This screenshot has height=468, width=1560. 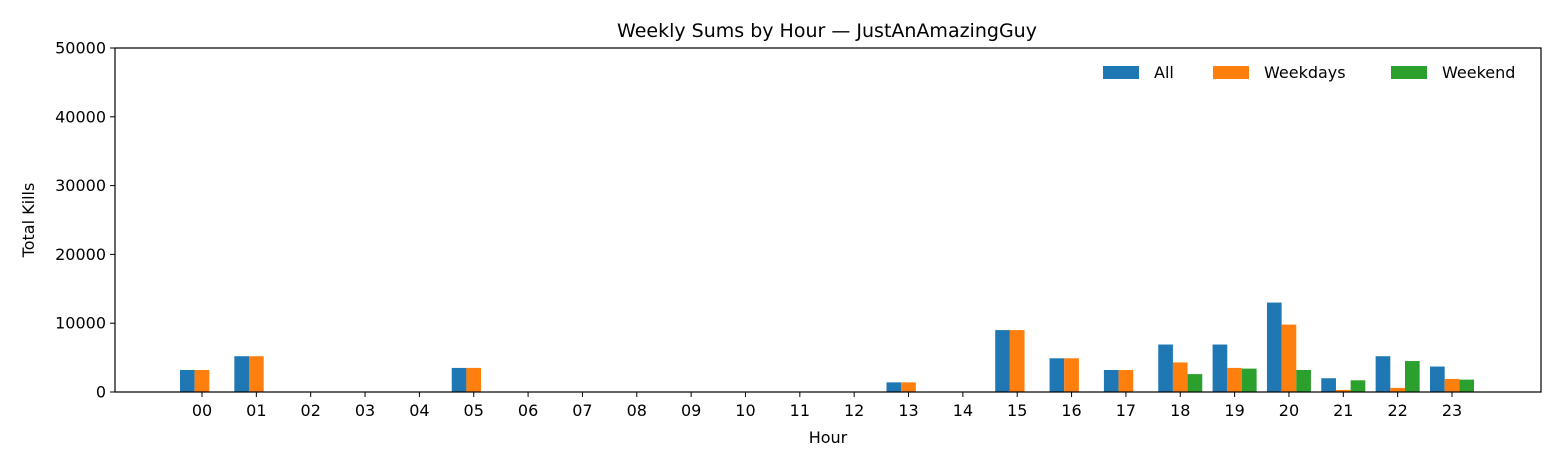 I want to click on legend-label-all: All, so click(x=1164, y=72).